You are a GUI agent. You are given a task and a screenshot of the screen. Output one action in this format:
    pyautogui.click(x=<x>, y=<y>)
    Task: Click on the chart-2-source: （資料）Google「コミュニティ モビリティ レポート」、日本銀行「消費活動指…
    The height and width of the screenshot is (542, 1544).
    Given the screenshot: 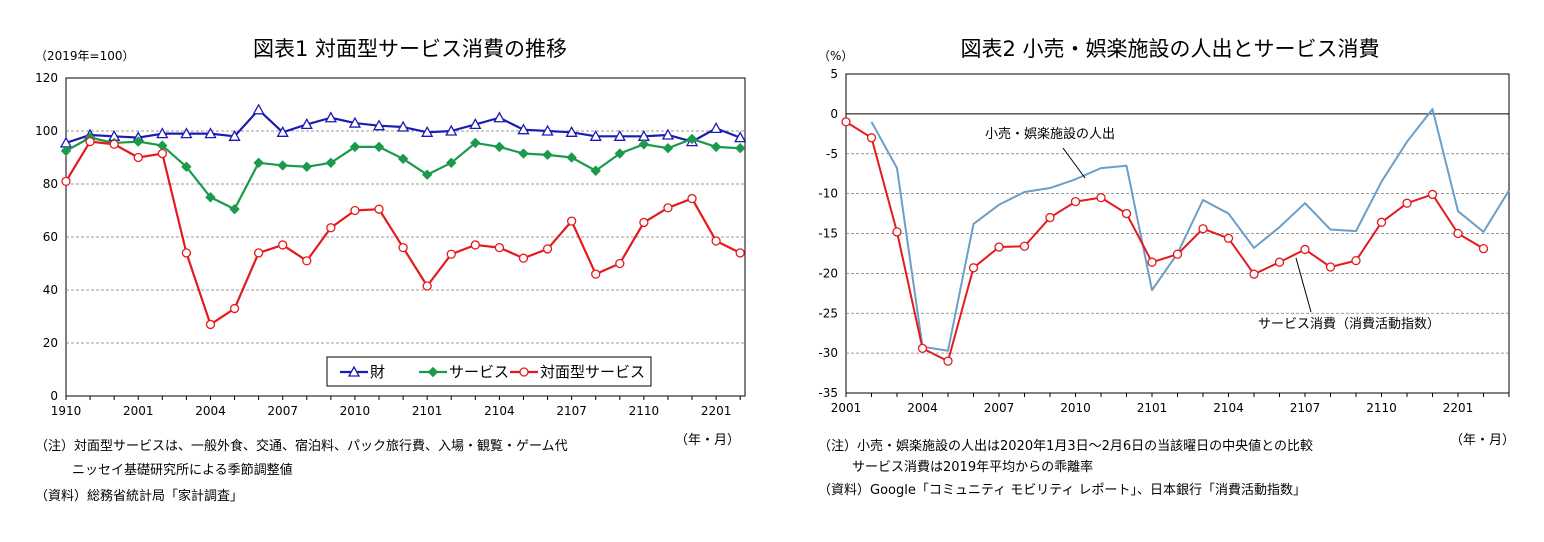 What is the action you would take?
    pyautogui.click(x=1062, y=490)
    